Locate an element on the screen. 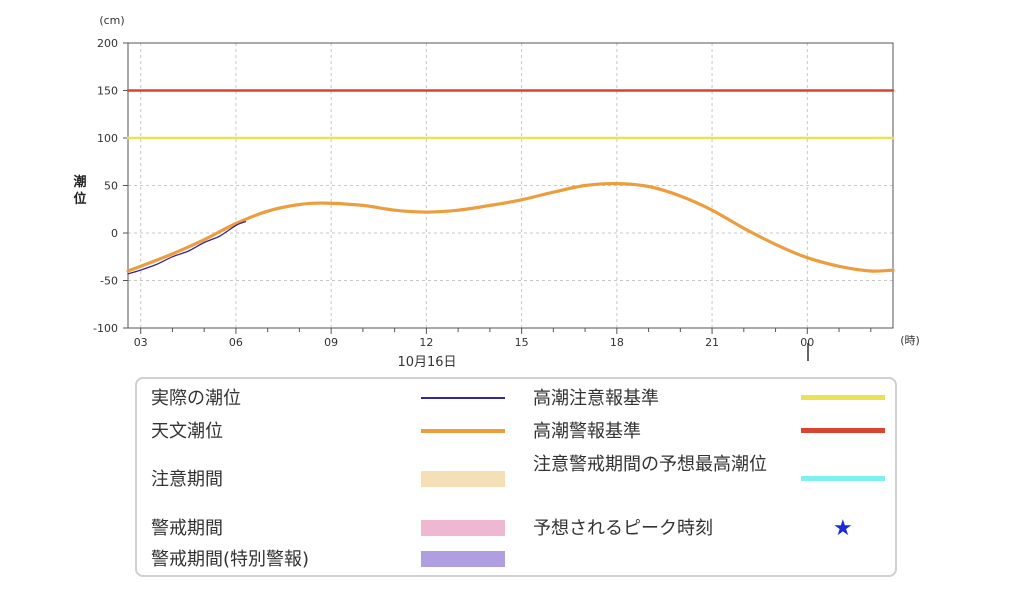 The width and height of the screenshot is (1024, 591). x-tick-labels: 03 06 09 12 15 18 21 00 is located at coordinates (474, 342).